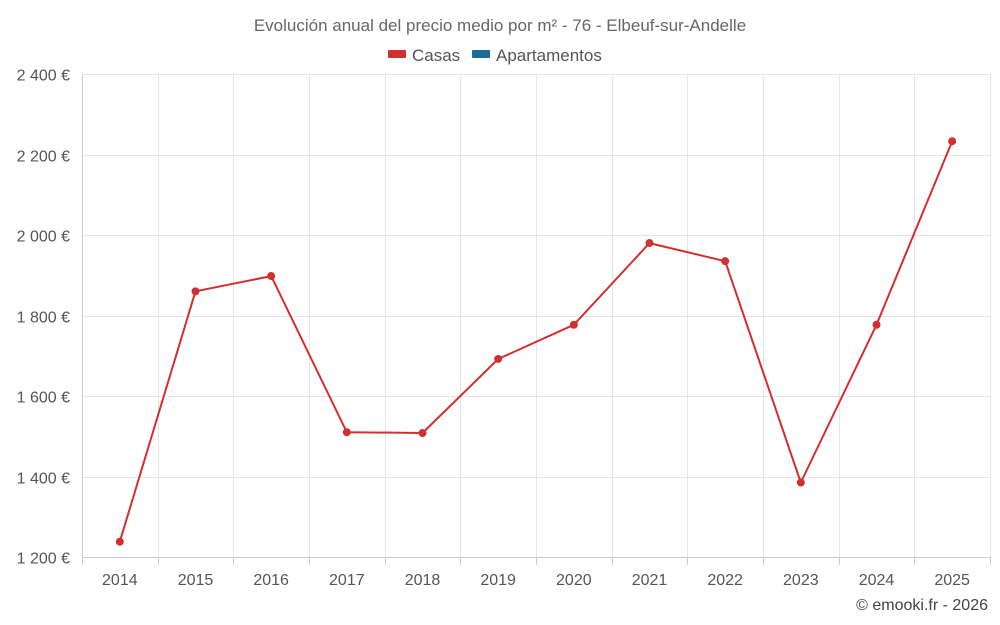 This screenshot has height=625, width=1000. Describe the element at coordinates (397, 54) in the screenshot. I see `legend-swatch-casas` at that location.